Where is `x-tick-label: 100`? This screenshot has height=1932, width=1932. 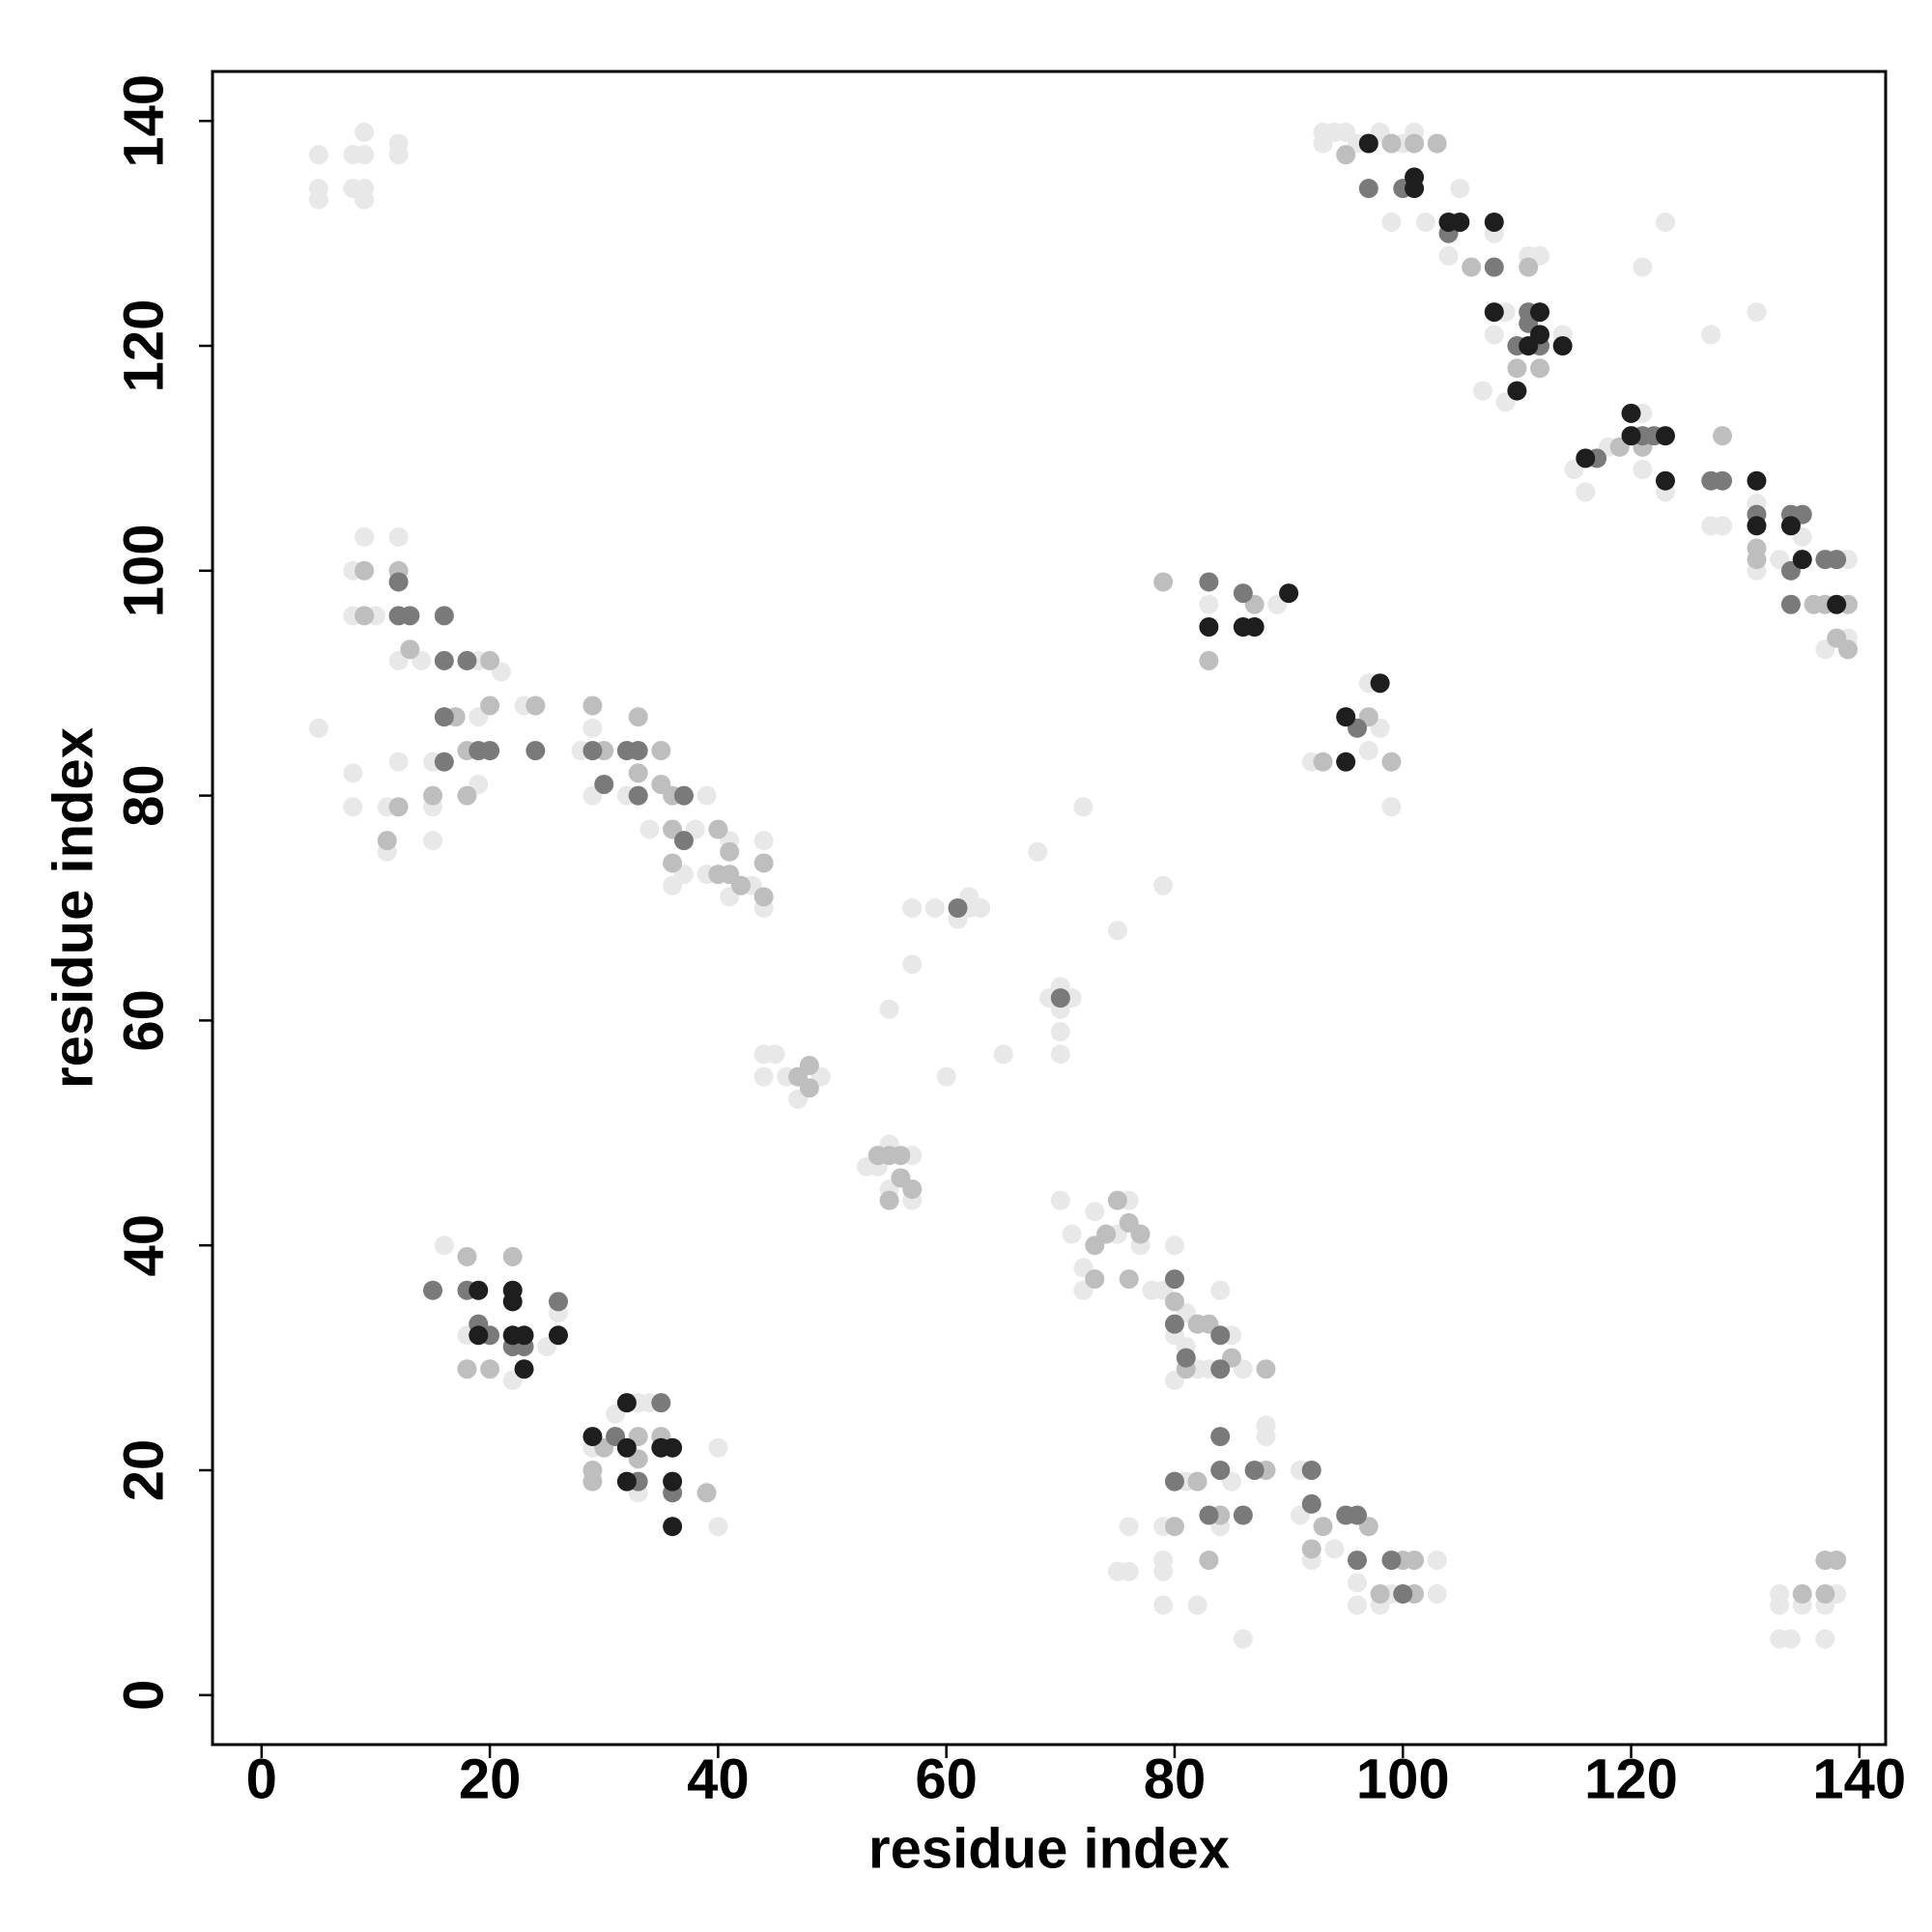
x-tick-label: 100 is located at coordinates (1403, 1778).